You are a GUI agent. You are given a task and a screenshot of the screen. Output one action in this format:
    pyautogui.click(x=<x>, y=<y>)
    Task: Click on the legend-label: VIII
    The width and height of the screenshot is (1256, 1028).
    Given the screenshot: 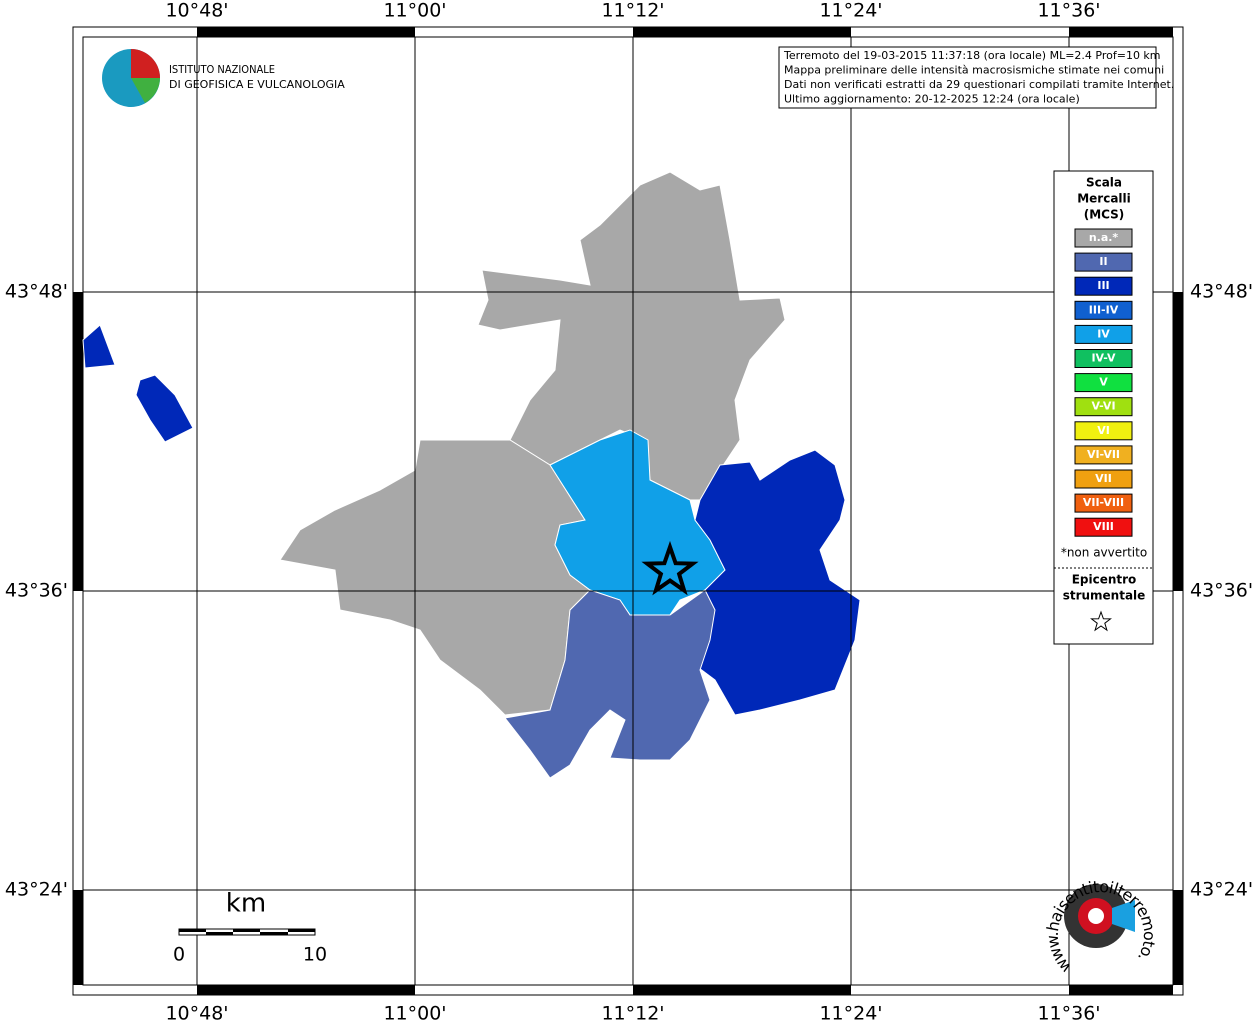 What is the action you would take?
    pyautogui.click(x=1103, y=526)
    